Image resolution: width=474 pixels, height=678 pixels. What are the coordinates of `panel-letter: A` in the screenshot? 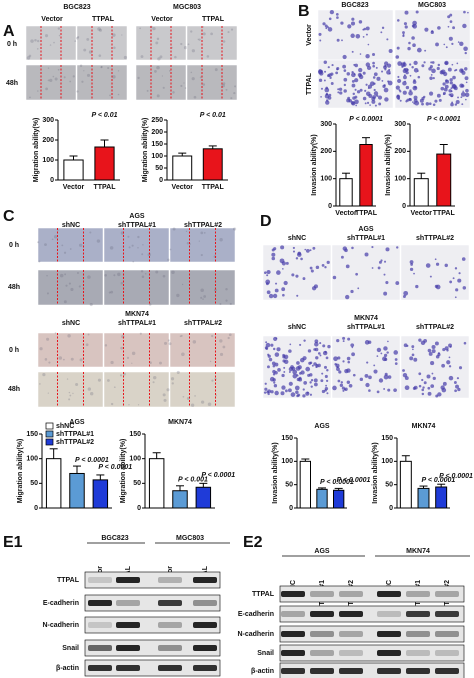 It's located at (9, 31).